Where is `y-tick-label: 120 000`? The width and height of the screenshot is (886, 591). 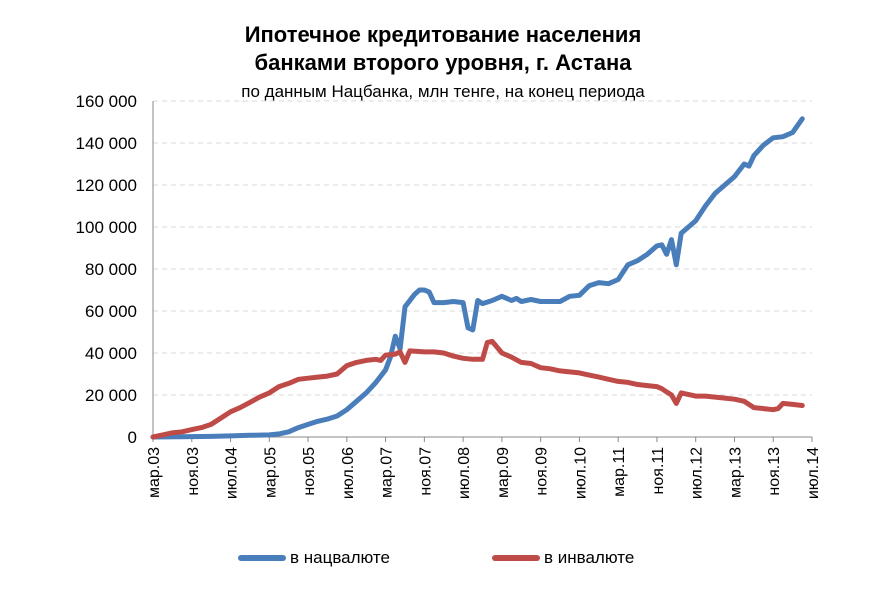 y-tick-label: 120 000 is located at coordinates (106, 185).